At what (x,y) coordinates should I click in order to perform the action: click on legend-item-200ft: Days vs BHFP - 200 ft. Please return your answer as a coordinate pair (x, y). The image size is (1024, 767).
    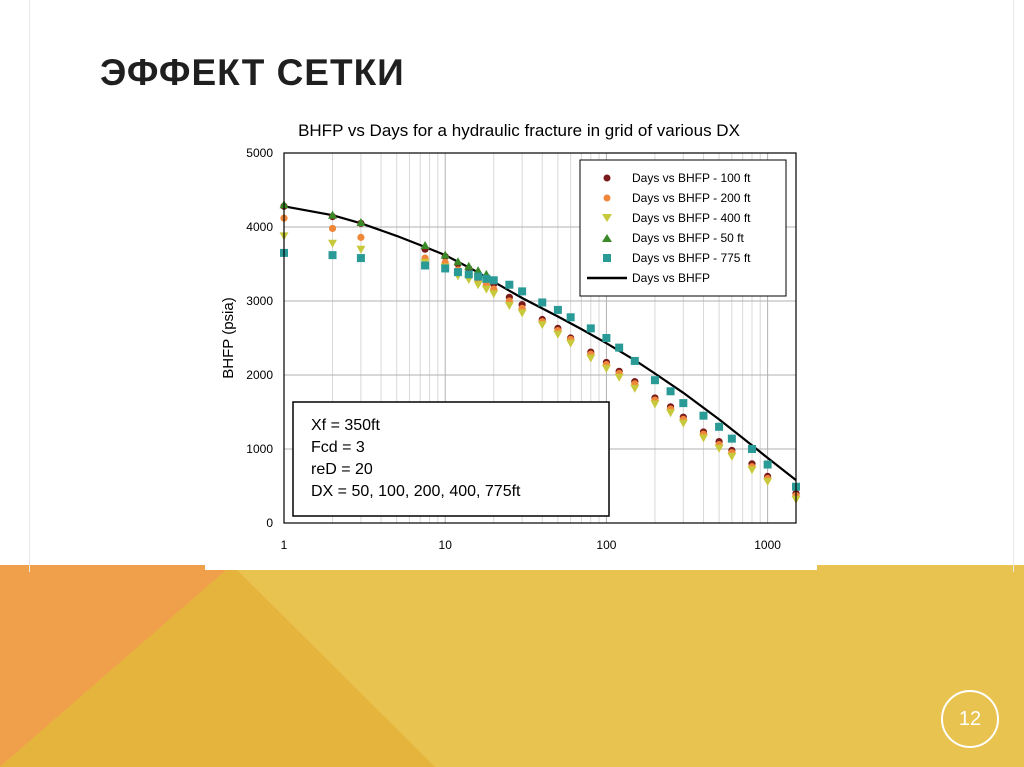
    Looking at the image, I should click on (677, 198).